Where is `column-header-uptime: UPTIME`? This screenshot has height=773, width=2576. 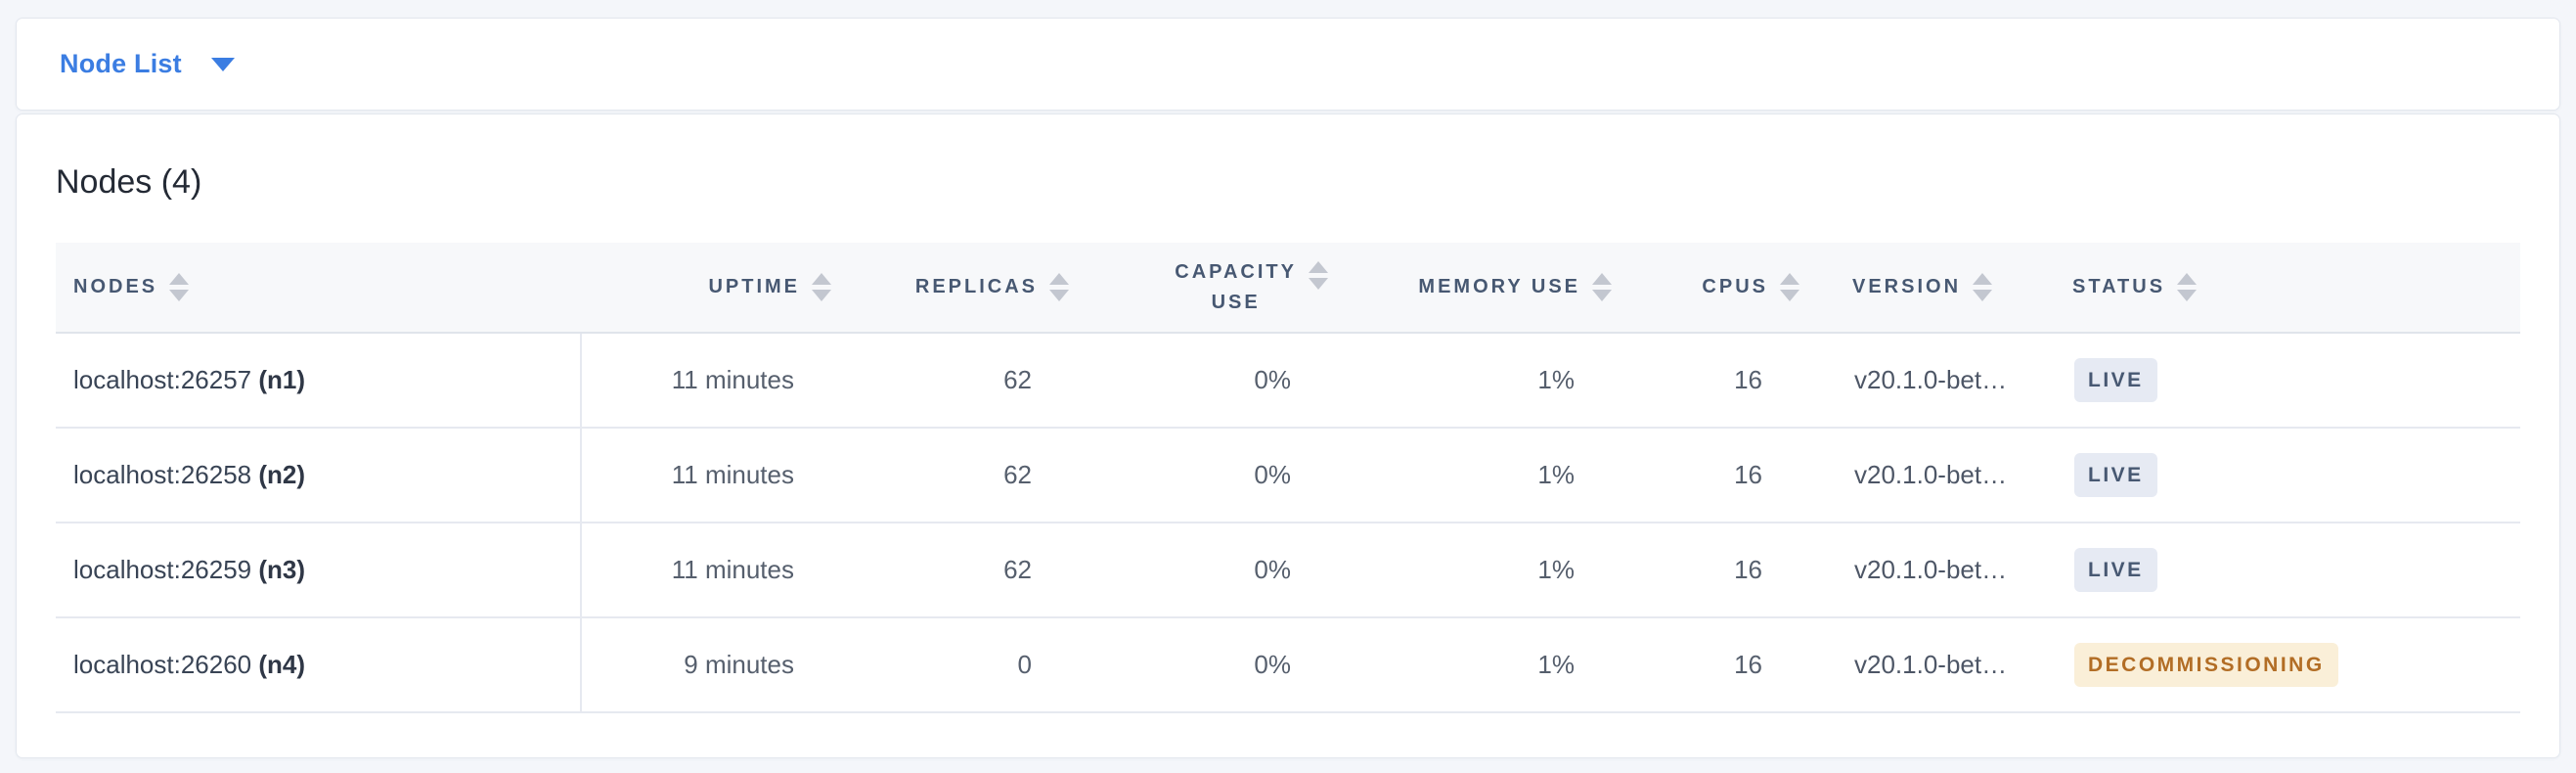 column-header-uptime: UPTIME is located at coordinates (706, 289).